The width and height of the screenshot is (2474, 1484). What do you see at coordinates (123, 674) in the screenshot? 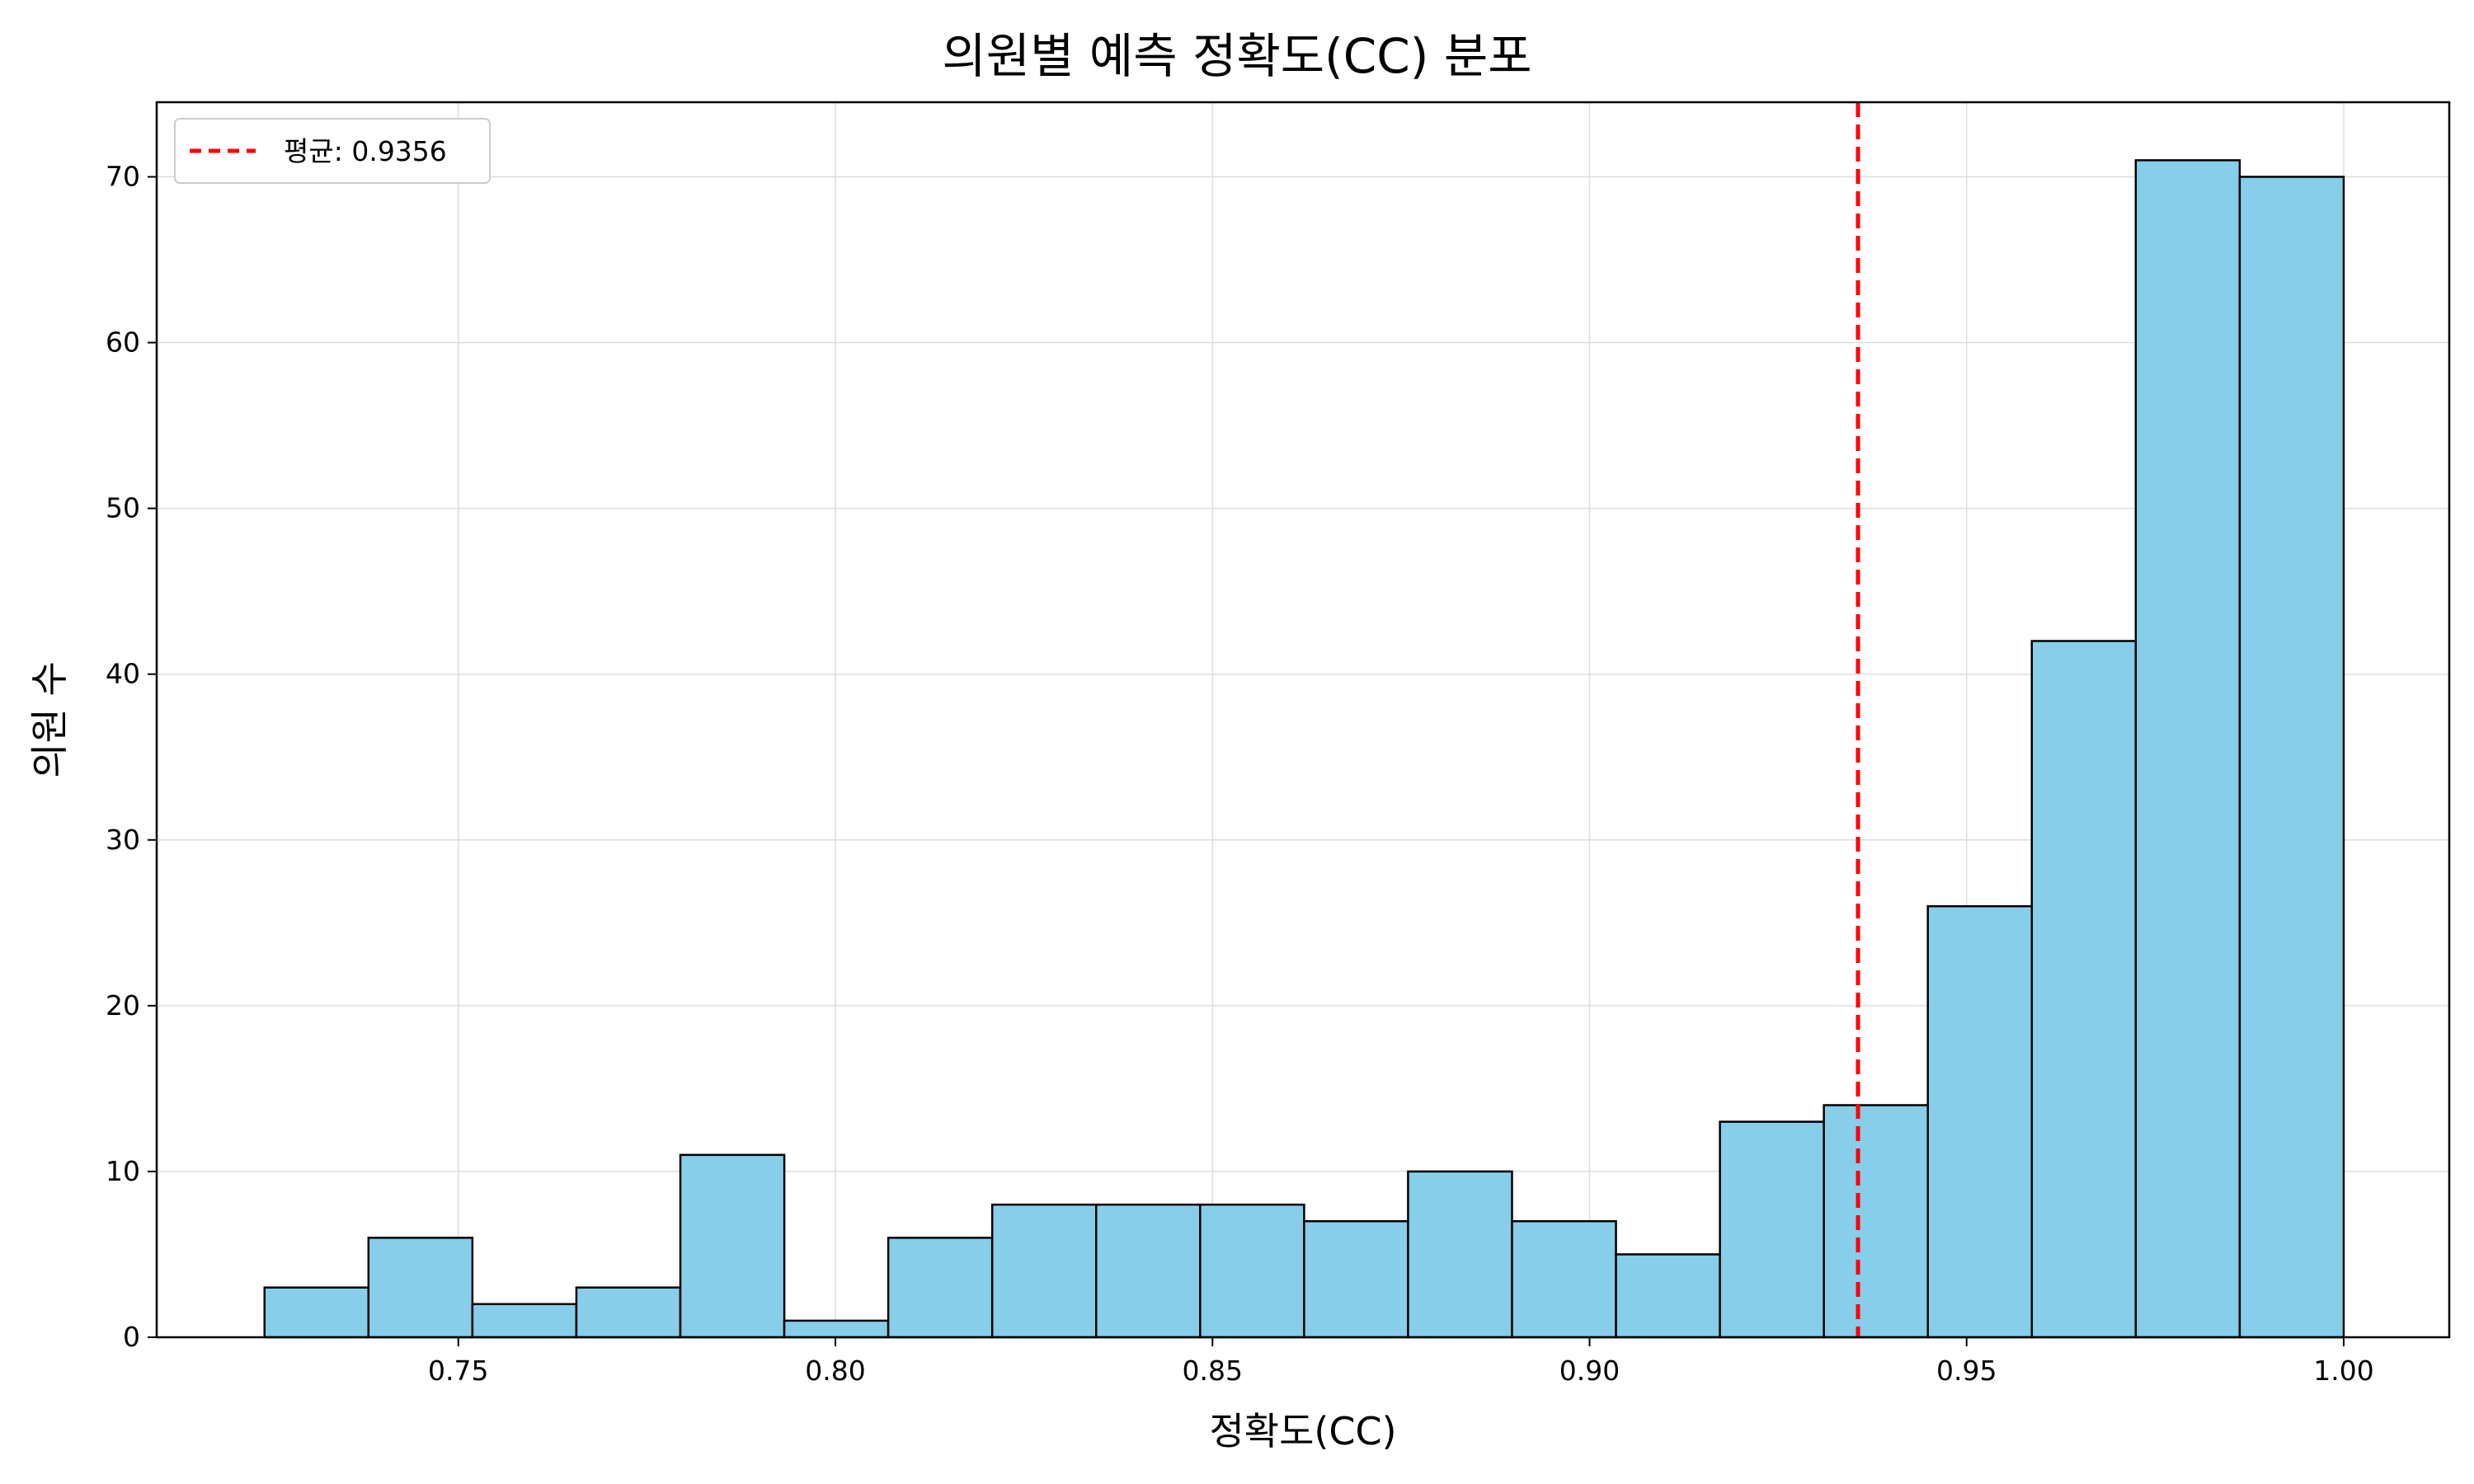
I see `y-tick-label: 40` at bounding box center [123, 674].